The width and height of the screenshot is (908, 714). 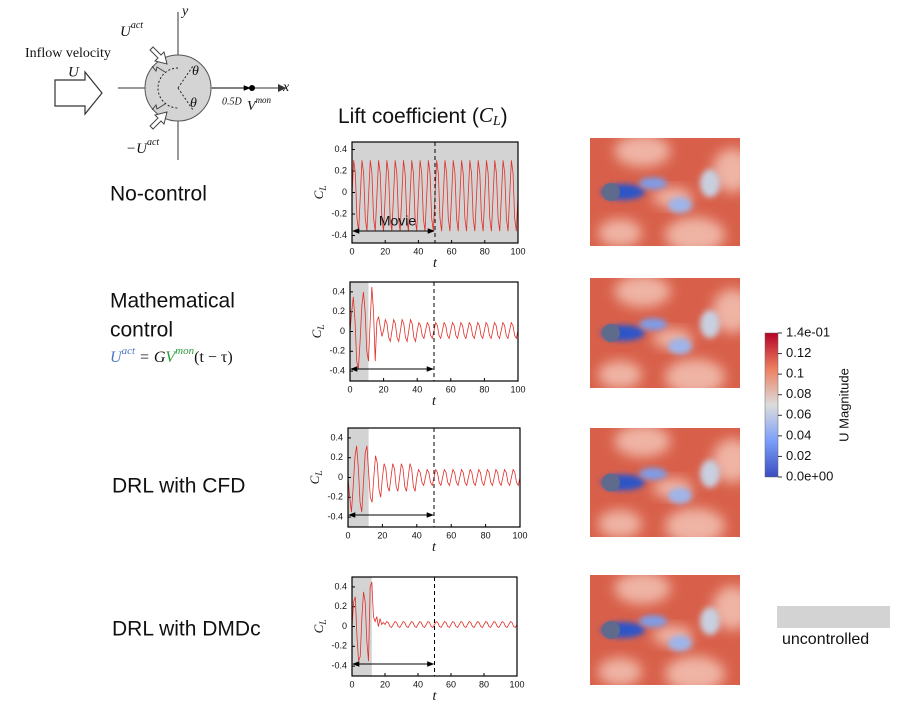 What do you see at coordinates (359, 331) in the screenshot?
I see `shaded-region` at bounding box center [359, 331].